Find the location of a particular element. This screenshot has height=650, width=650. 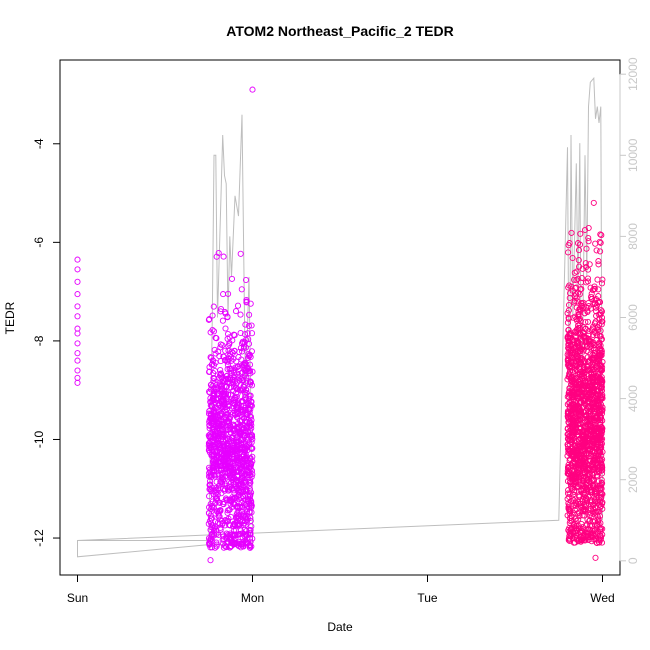

outlier-point is located at coordinates (593, 202).